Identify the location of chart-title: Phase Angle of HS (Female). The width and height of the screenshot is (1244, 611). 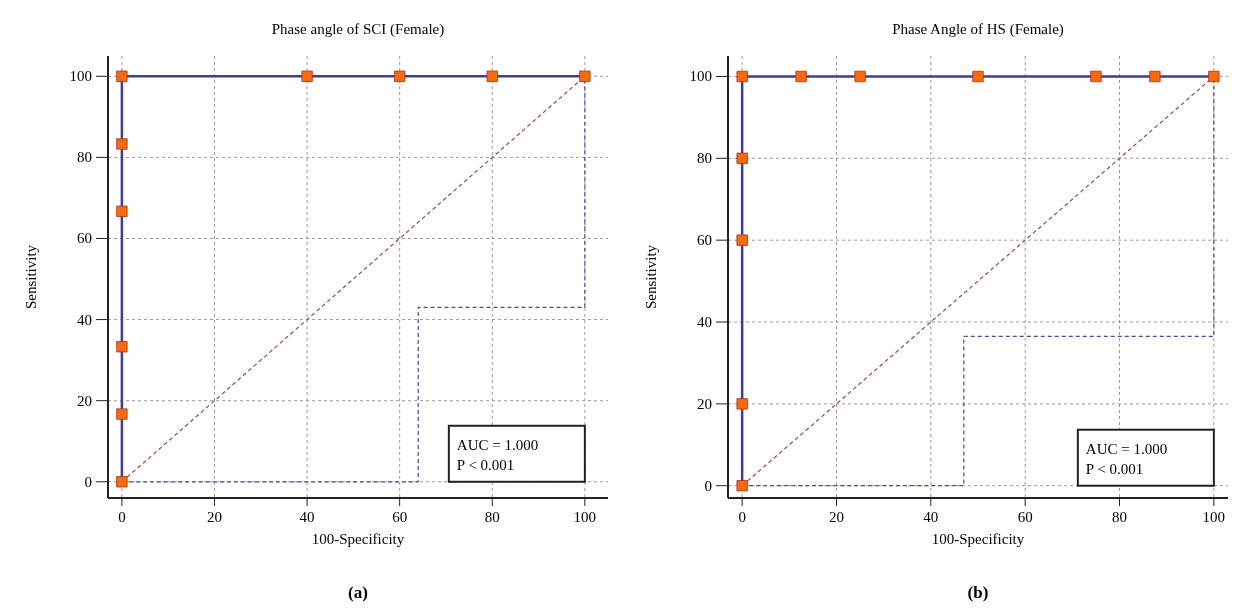
(978, 29).